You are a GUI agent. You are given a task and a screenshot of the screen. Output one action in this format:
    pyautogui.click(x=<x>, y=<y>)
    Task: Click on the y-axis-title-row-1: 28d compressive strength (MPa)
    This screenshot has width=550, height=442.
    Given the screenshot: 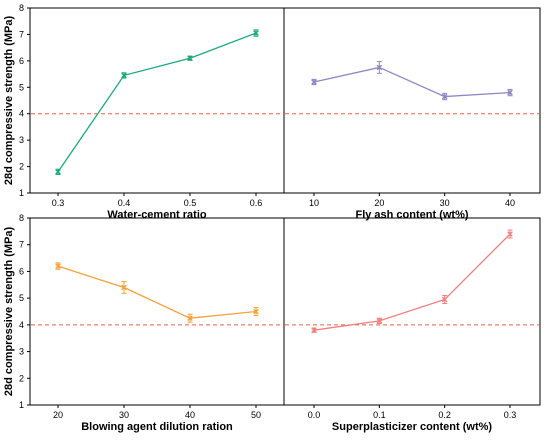 What is the action you would take?
    pyautogui.click(x=9, y=101)
    